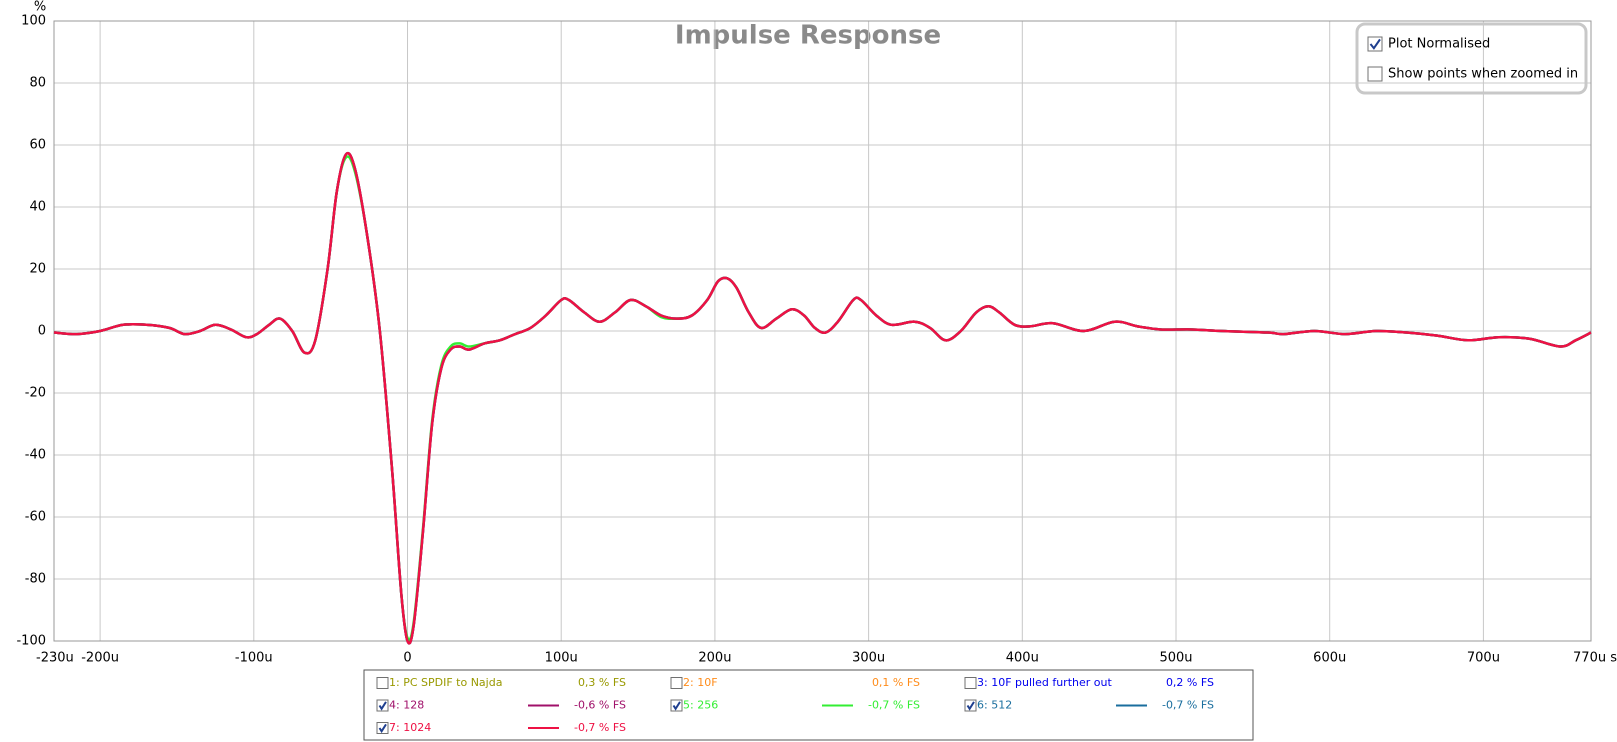  Describe the element at coordinates (35, 517) in the screenshot. I see `y-tick-label: -60` at that location.